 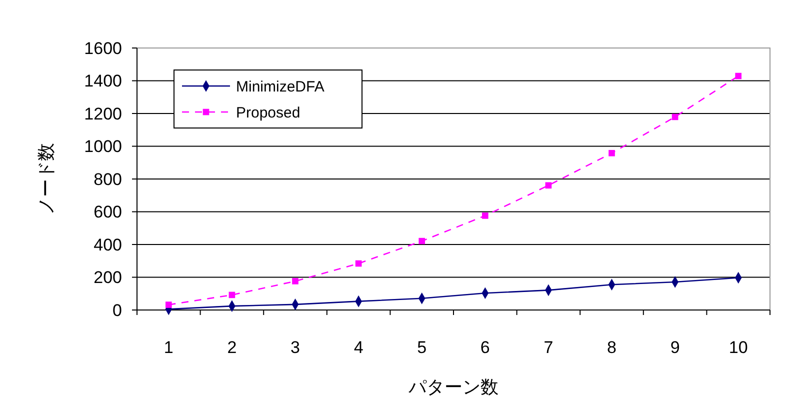 What do you see at coordinates (103, 81) in the screenshot?
I see `y-tick-label: 1400` at bounding box center [103, 81].